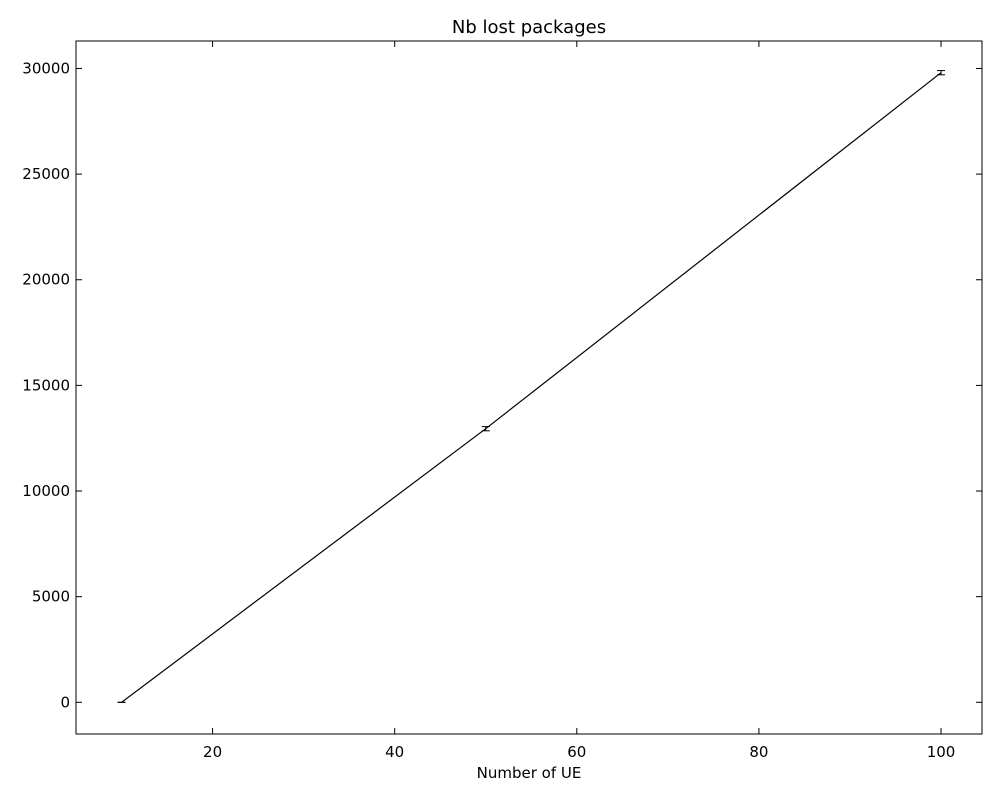  What do you see at coordinates (46, 68) in the screenshot?
I see `y-tick-label: 30000` at bounding box center [46, 68].